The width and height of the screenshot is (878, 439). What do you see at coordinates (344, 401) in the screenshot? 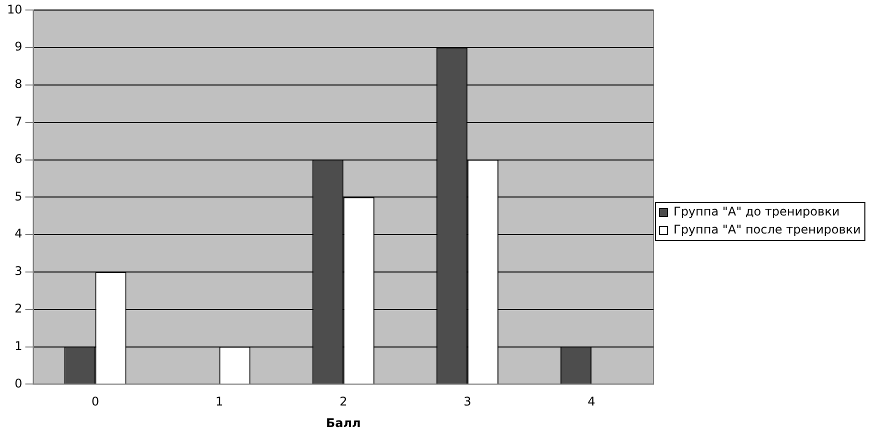
I see `x-tick-label: 2` at bounding box center [344, 401].